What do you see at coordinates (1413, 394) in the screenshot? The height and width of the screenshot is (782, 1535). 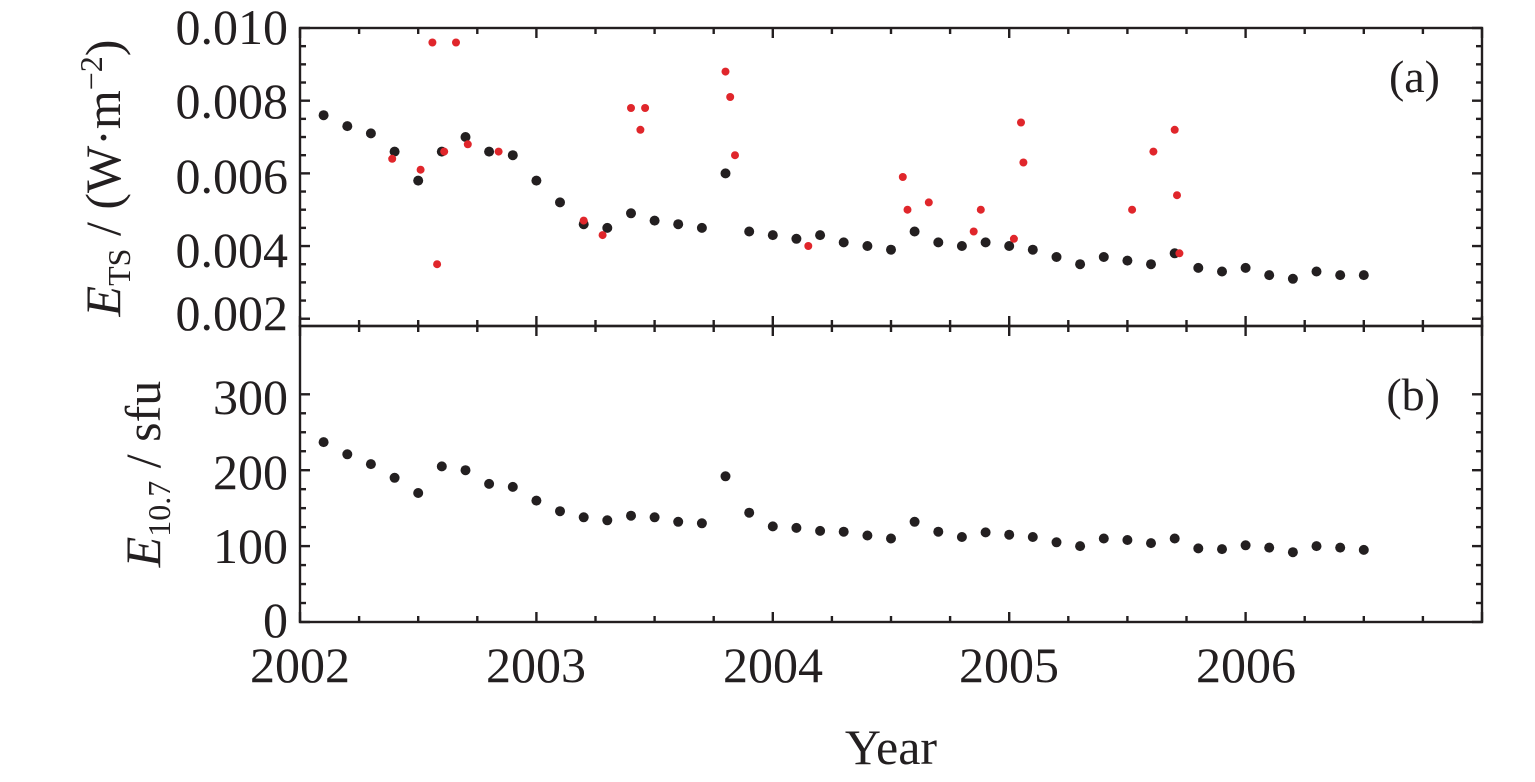 I see `panel-b-label: (b)` at bounding box center [1413, 394].